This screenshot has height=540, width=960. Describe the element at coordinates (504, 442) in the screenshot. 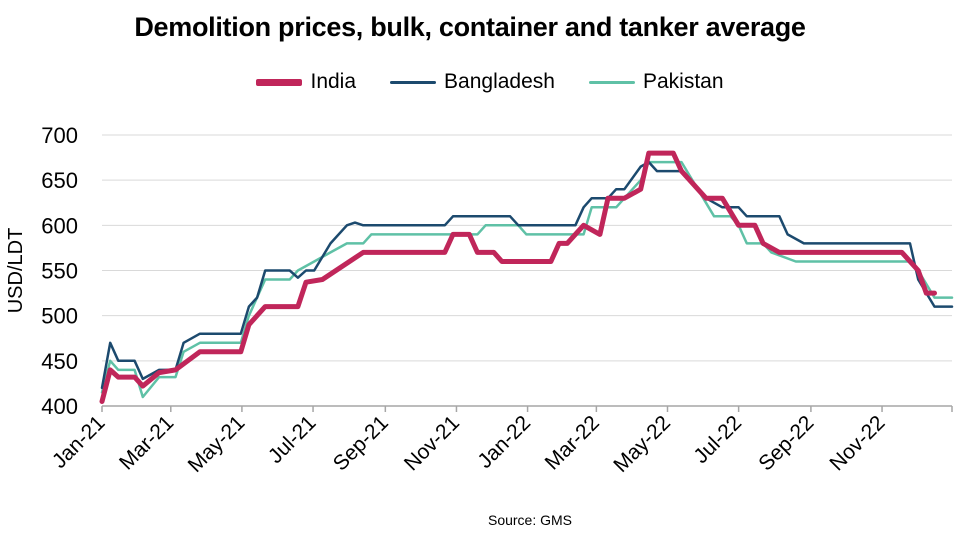

I see `x-tick-label-6: Jan-22` at that location.